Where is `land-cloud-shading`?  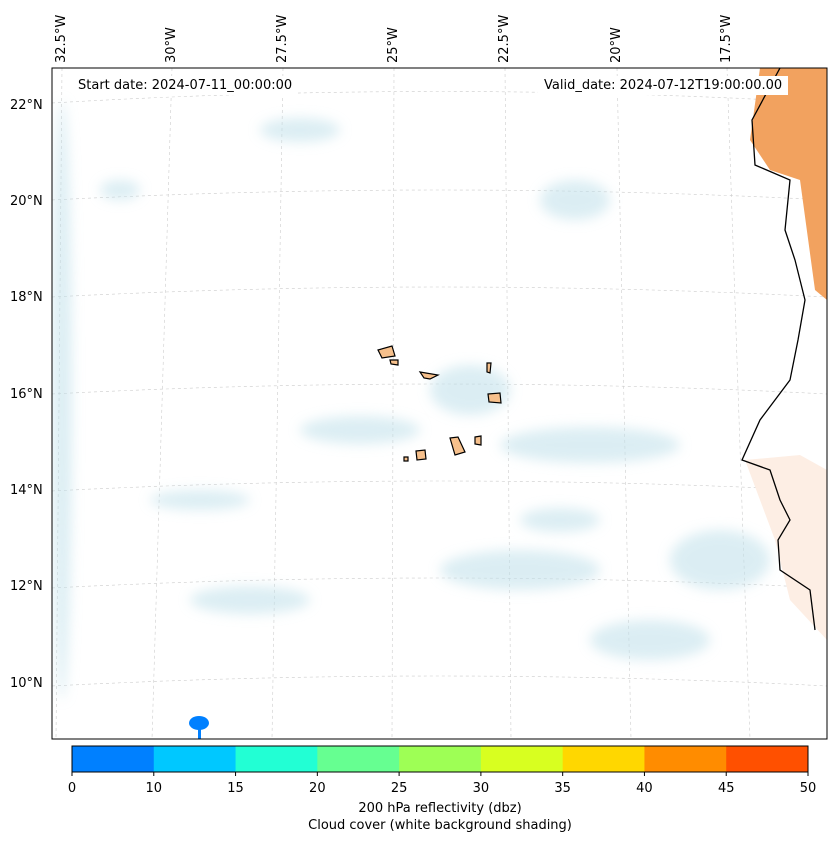
land-cloud-shading is located at coordinates (786, 354).